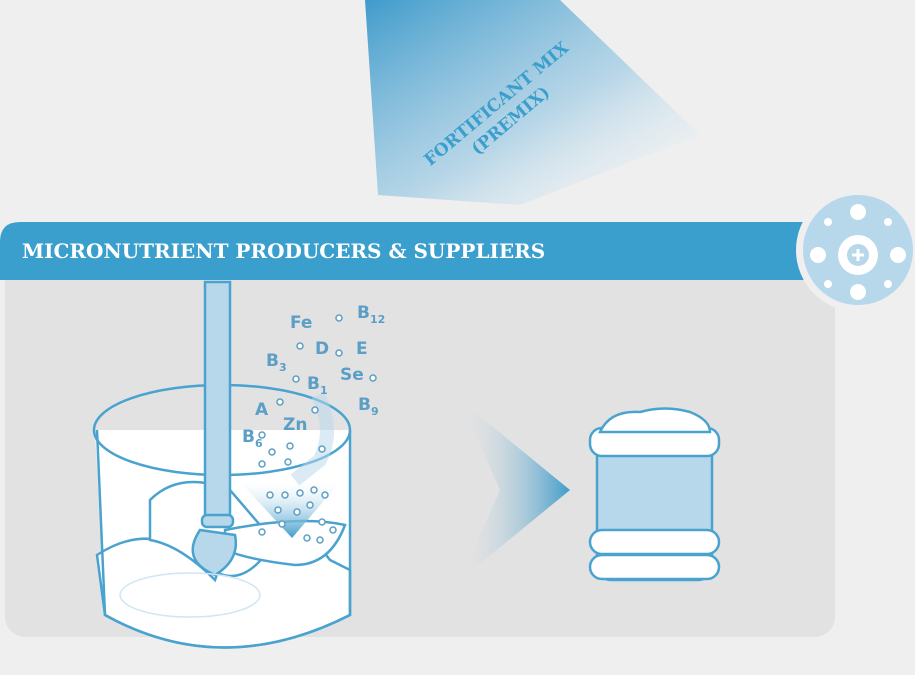 The height and width of the screenshot is (675, 915). I want to click on nutrient-label: Fe, so click(301, 323).